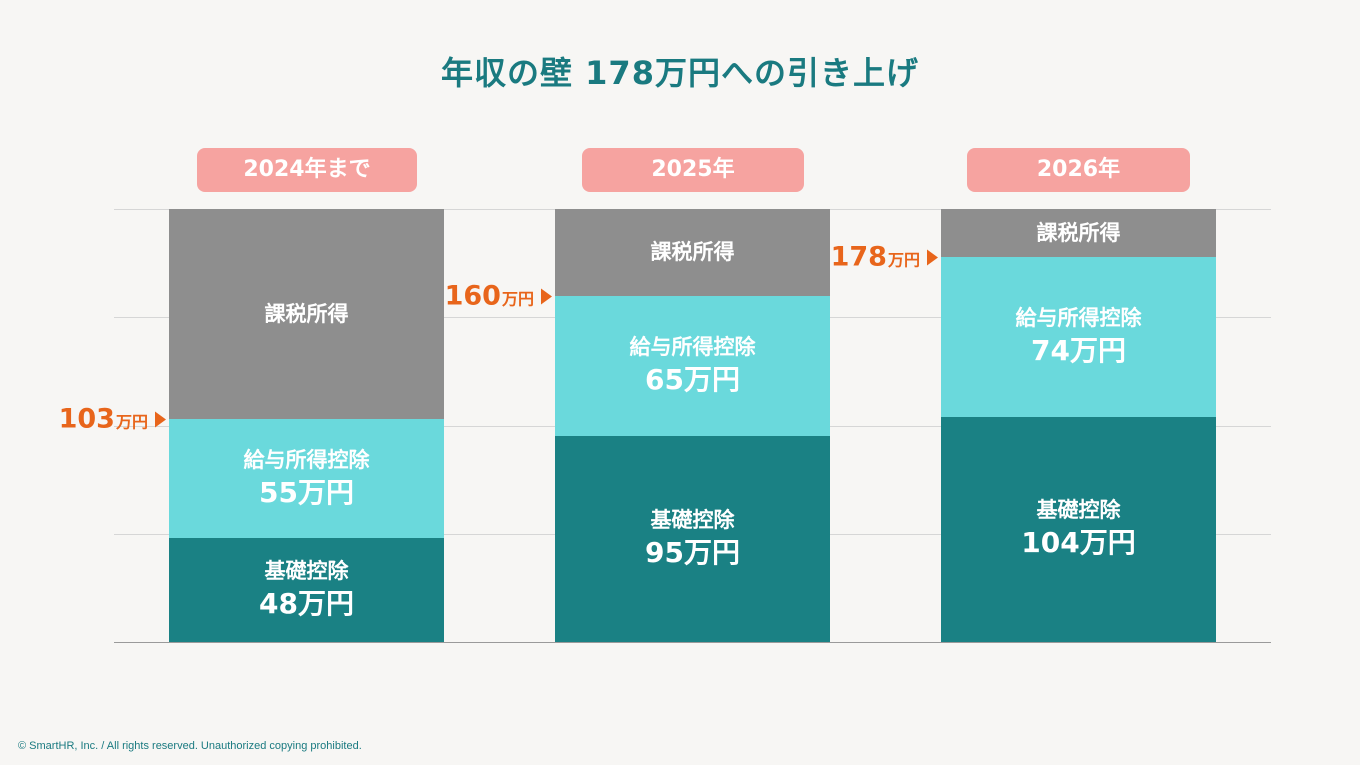 Image resolution: width=1360 pixels, height=765 pixels. Describe the element at coordinates (306, 493) in the screenshot. I see `segment-value: 55万円` at that location.